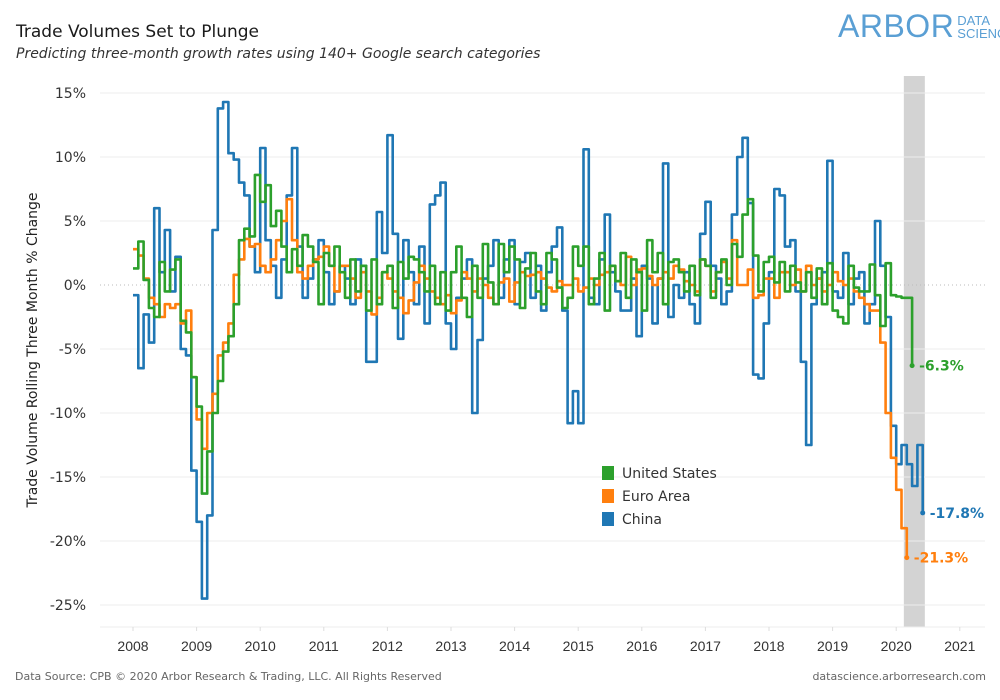 The width and height of the screenshot is (1000, 700). What do you see at coordinates (941, 559) in the screenshot?
I see `end-label-euro-area: -21.3%` at bounding box center [941, 559].